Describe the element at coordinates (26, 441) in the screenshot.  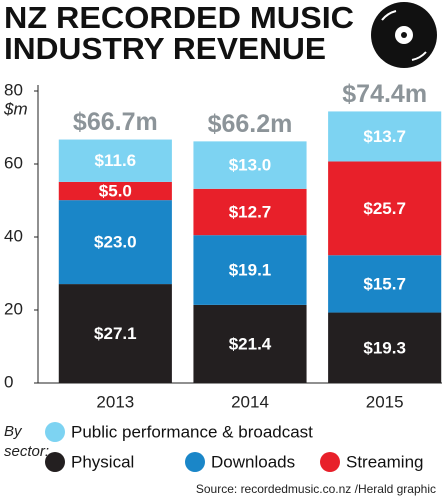
I see `legend-title: By sector:` at that location.